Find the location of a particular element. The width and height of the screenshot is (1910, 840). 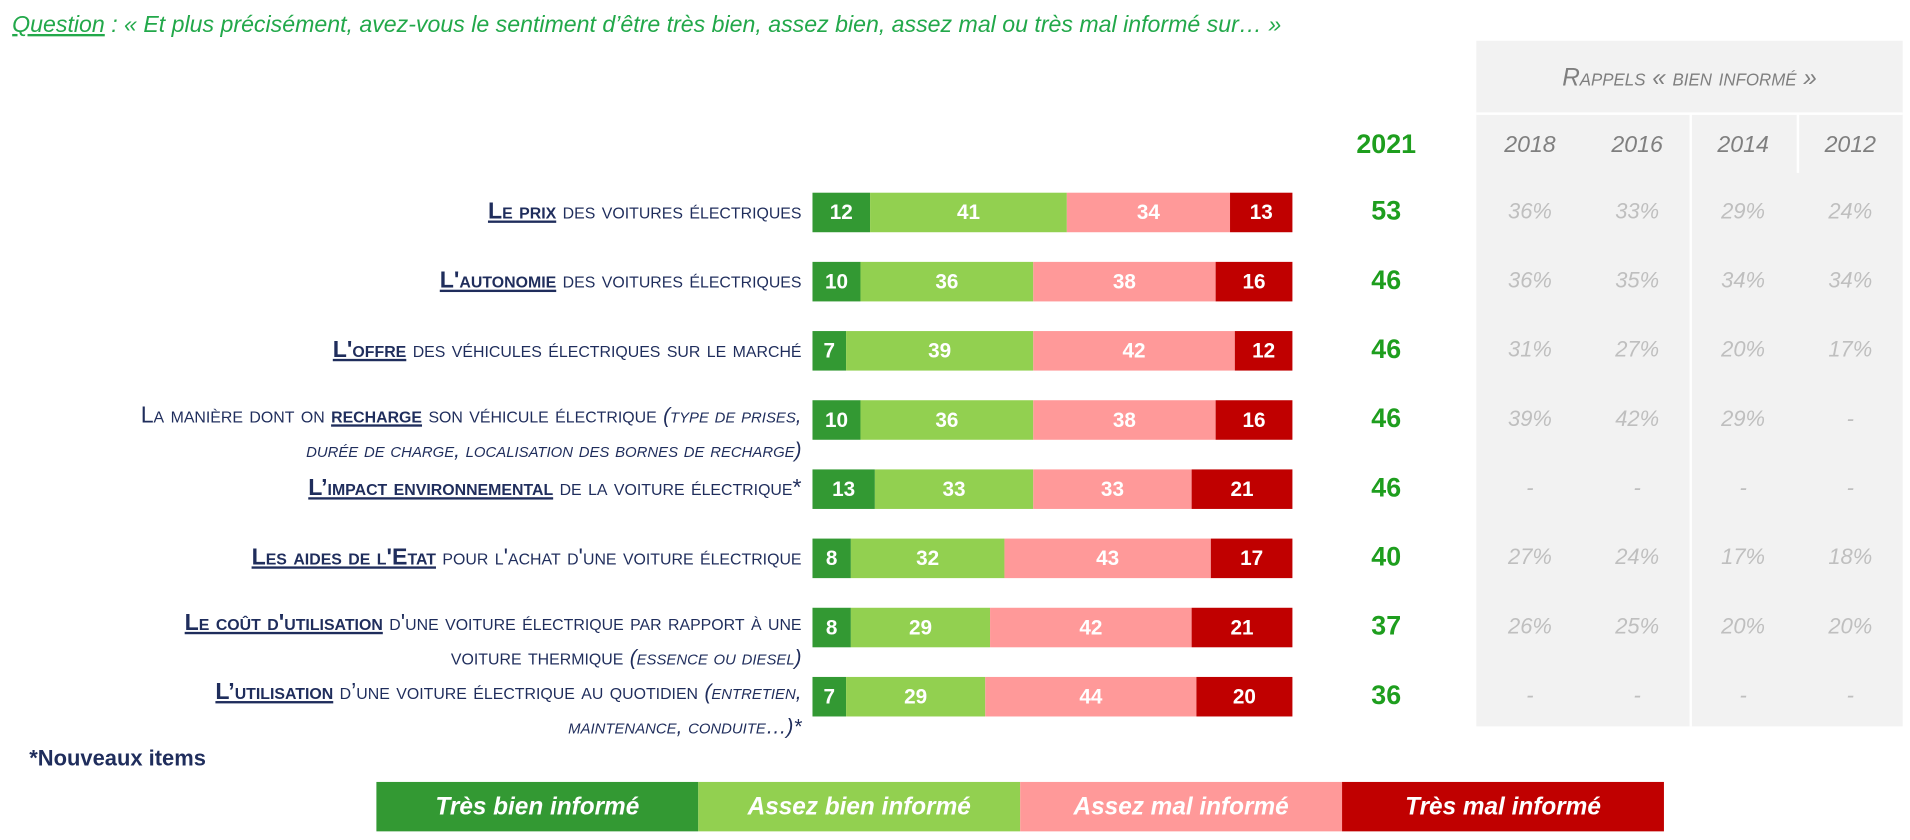

recall-value: 36% is located at coordinates (1530, 210).